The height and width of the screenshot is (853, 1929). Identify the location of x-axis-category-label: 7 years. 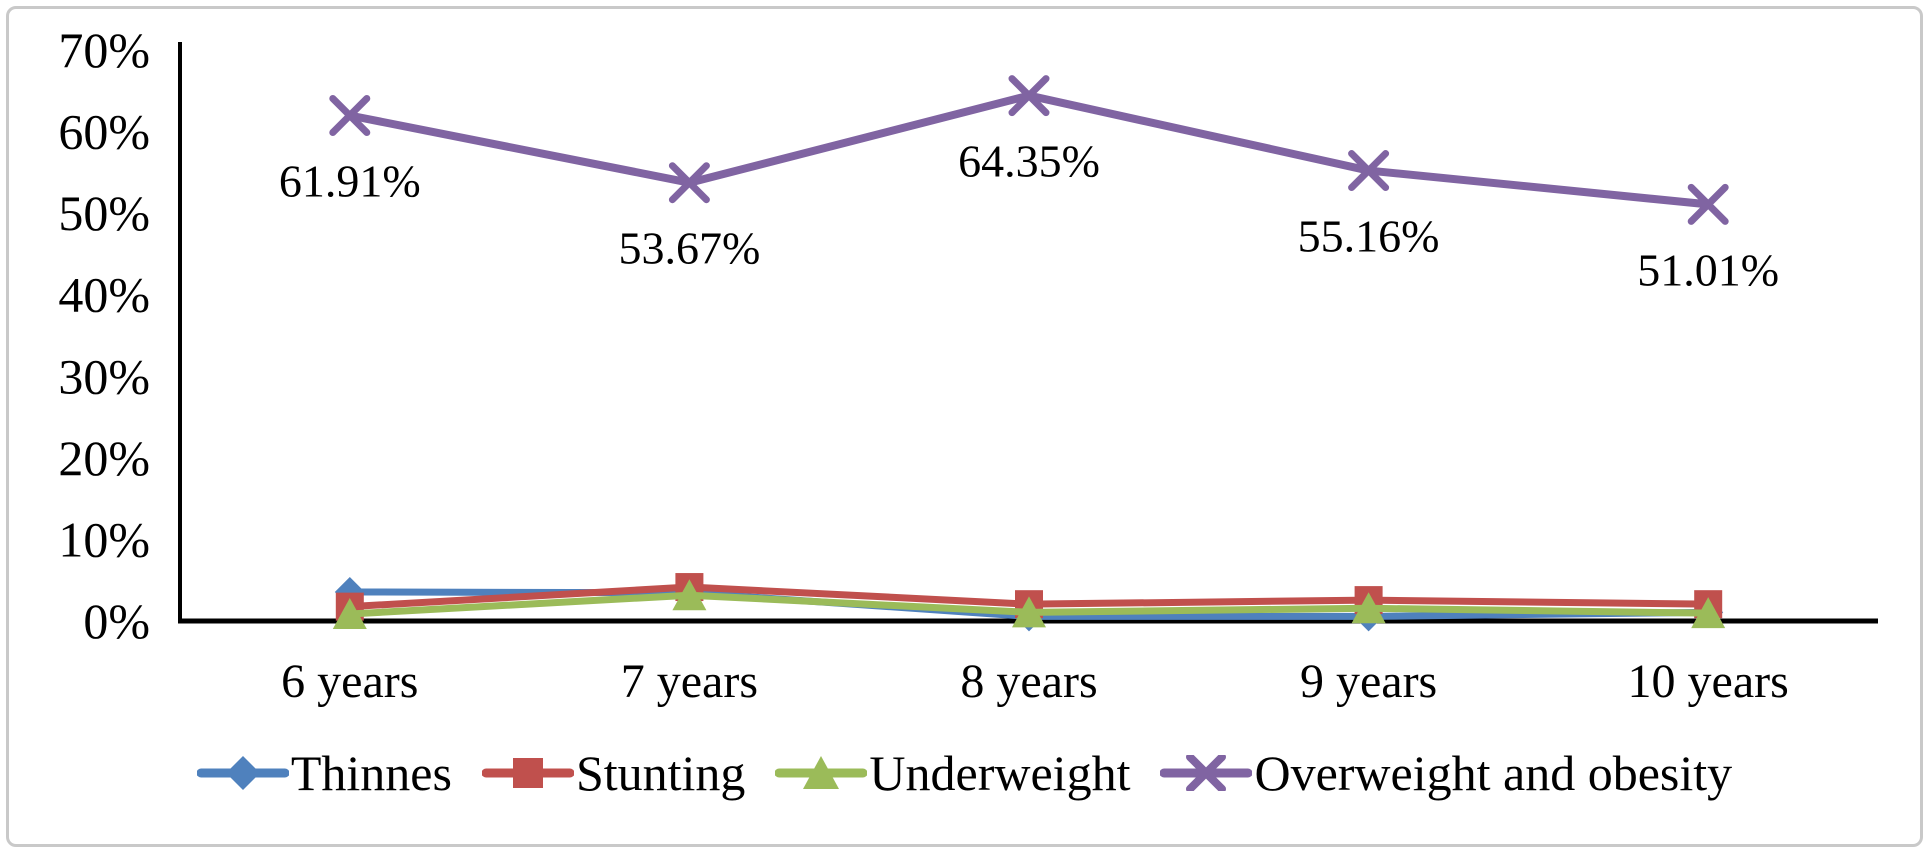
(689, 681).